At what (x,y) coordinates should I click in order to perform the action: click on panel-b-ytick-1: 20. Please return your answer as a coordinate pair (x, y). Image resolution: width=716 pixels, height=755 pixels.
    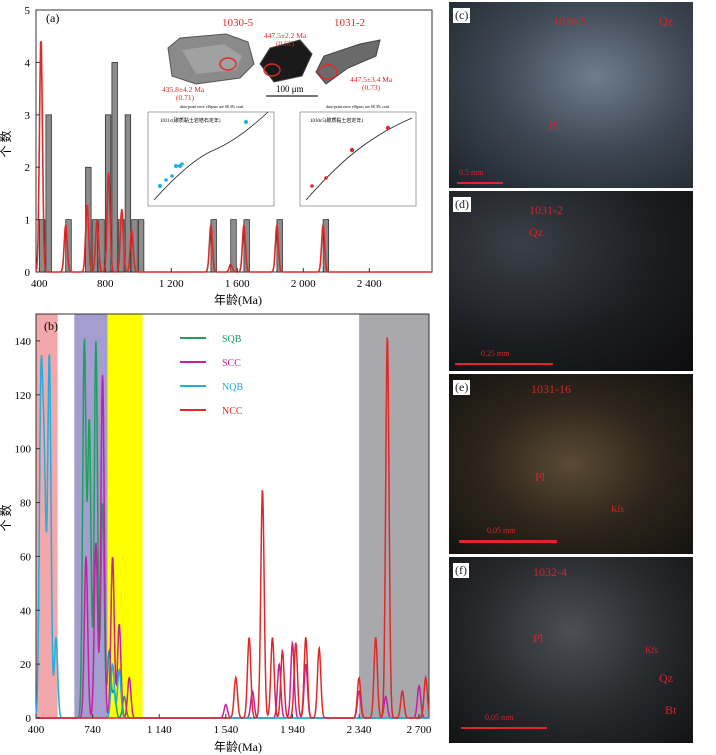
    Looking at the image, I should click on (26, 665).